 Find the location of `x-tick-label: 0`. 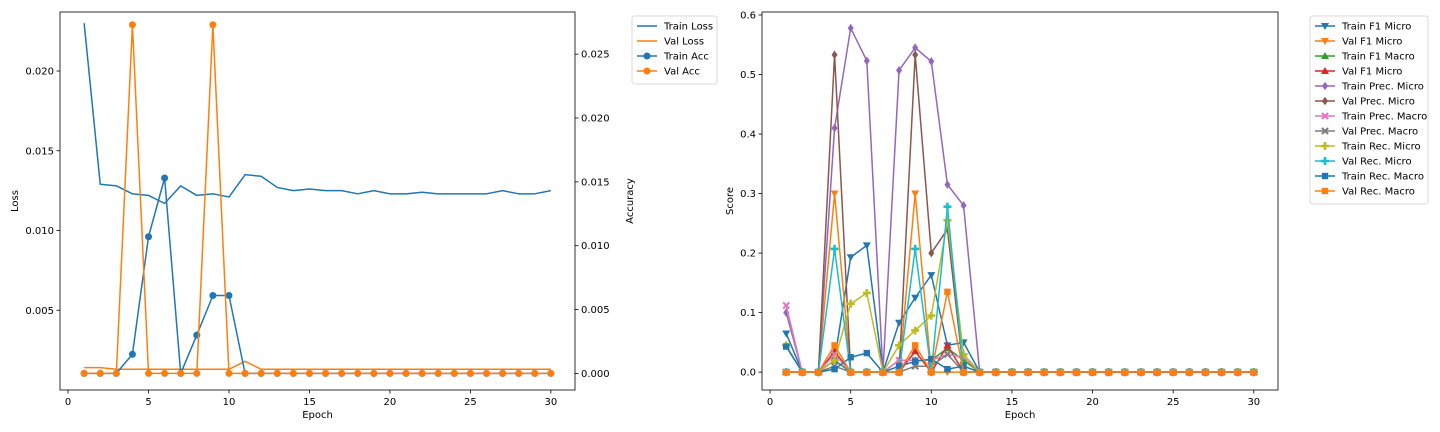

x-tick-label: 0 is located at coordinates (68, 402).